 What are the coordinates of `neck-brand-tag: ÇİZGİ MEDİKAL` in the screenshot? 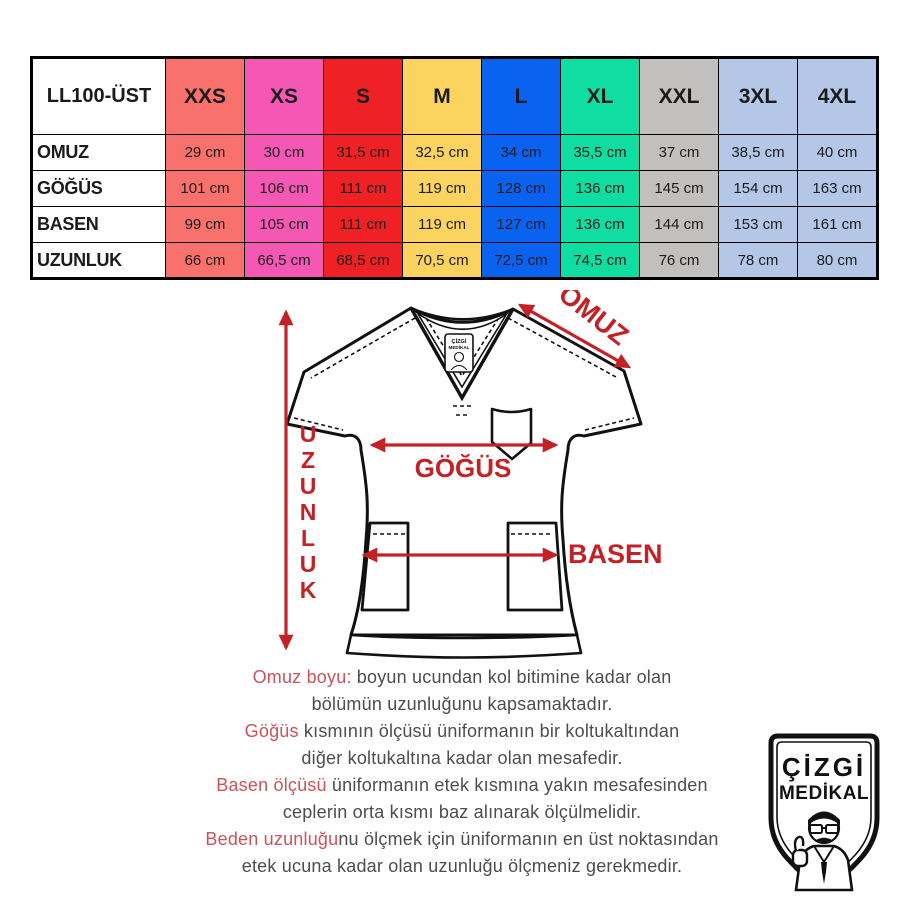 It's located at (459, 353).